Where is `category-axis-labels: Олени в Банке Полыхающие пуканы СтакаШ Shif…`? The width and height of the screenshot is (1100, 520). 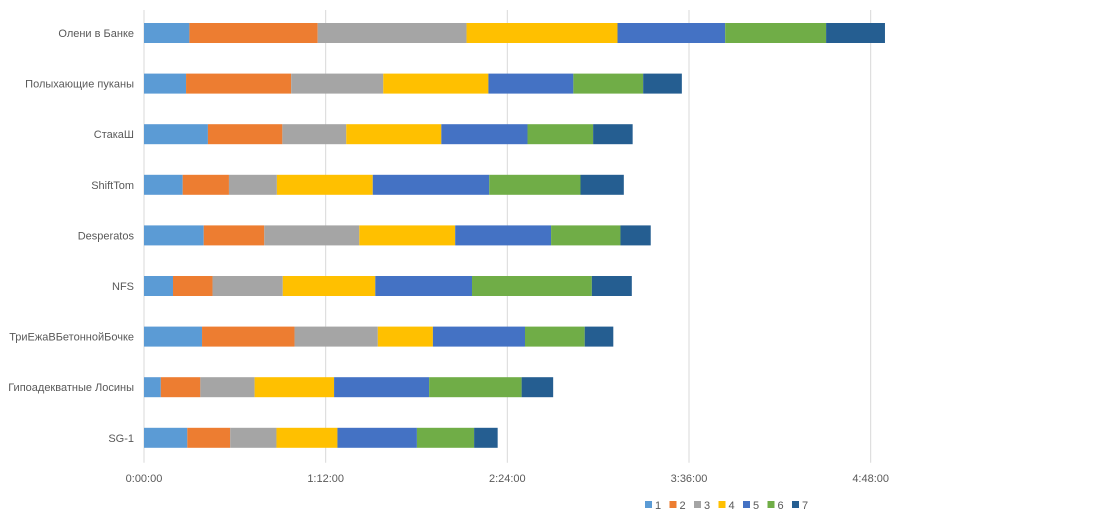 category-axis-labels: Олени в Банке Полыхающие пуканы СтакаШ Shif… is located at coordinates (71, 236).